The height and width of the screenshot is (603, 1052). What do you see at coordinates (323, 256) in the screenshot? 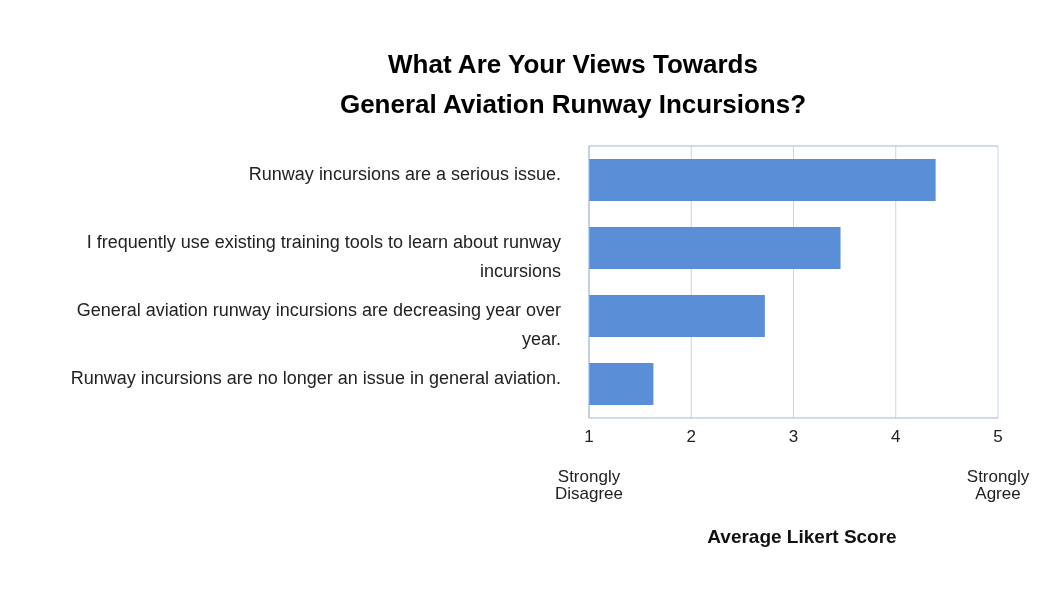
I see `y-tick-label: I frequently use existing training tools to learn about runway incursions` at bounding box center [323, 256].